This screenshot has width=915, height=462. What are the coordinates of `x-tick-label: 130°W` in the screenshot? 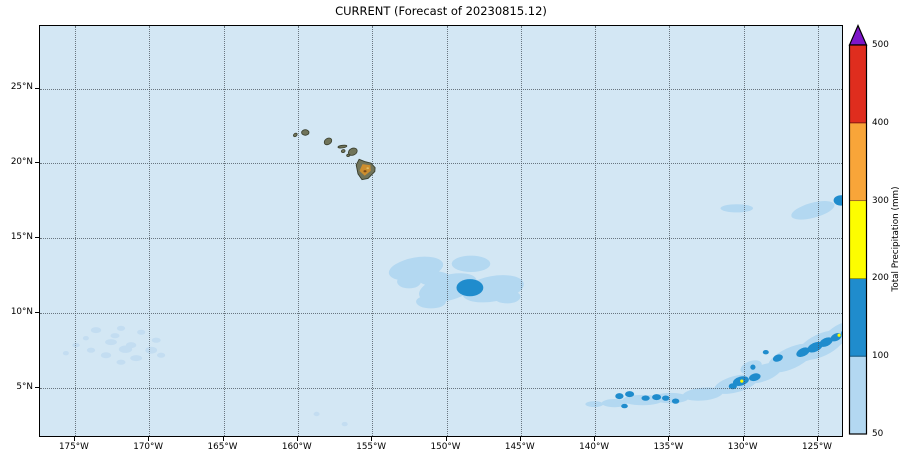 It's located at (742, 447).